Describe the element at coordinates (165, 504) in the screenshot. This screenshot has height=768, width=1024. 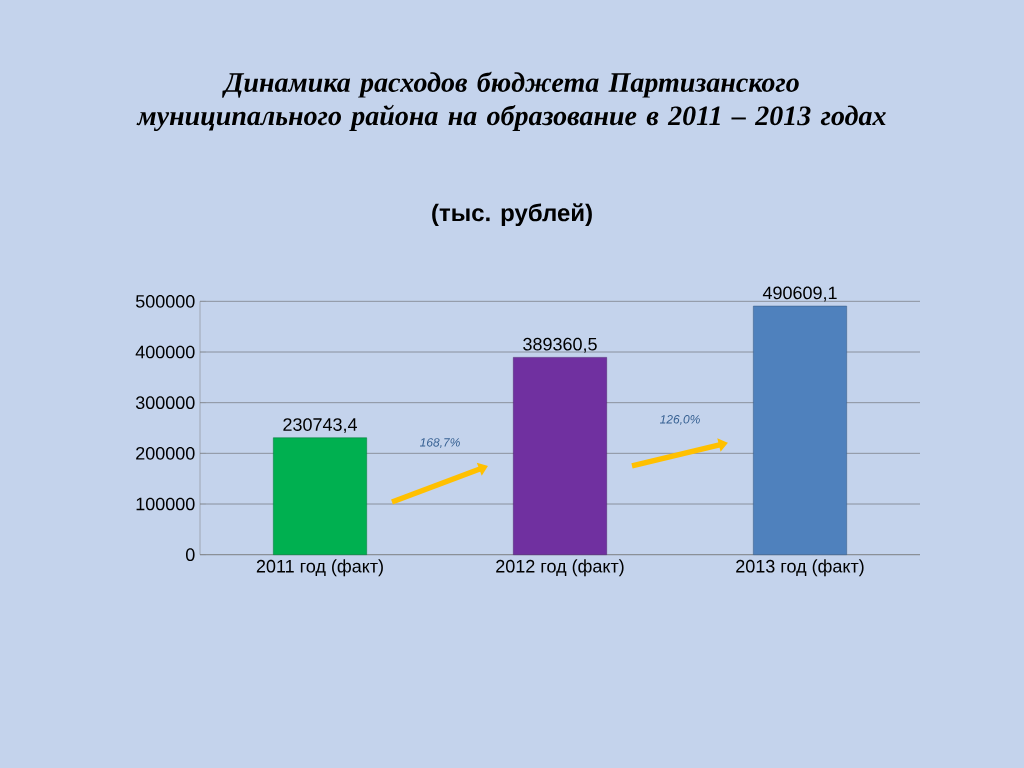
I see `y-tick-label: 100000` at that location.